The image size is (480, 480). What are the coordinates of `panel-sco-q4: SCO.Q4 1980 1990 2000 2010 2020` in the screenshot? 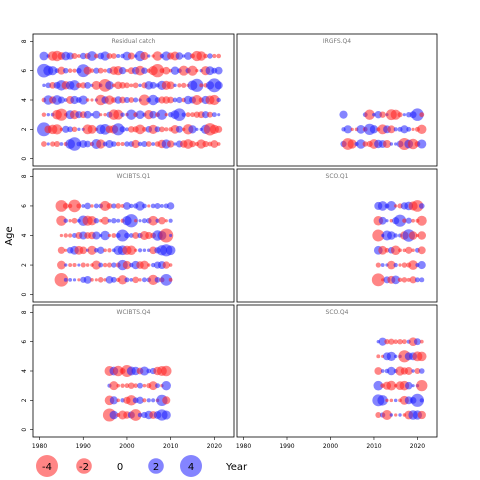 It's located at (337, 377).